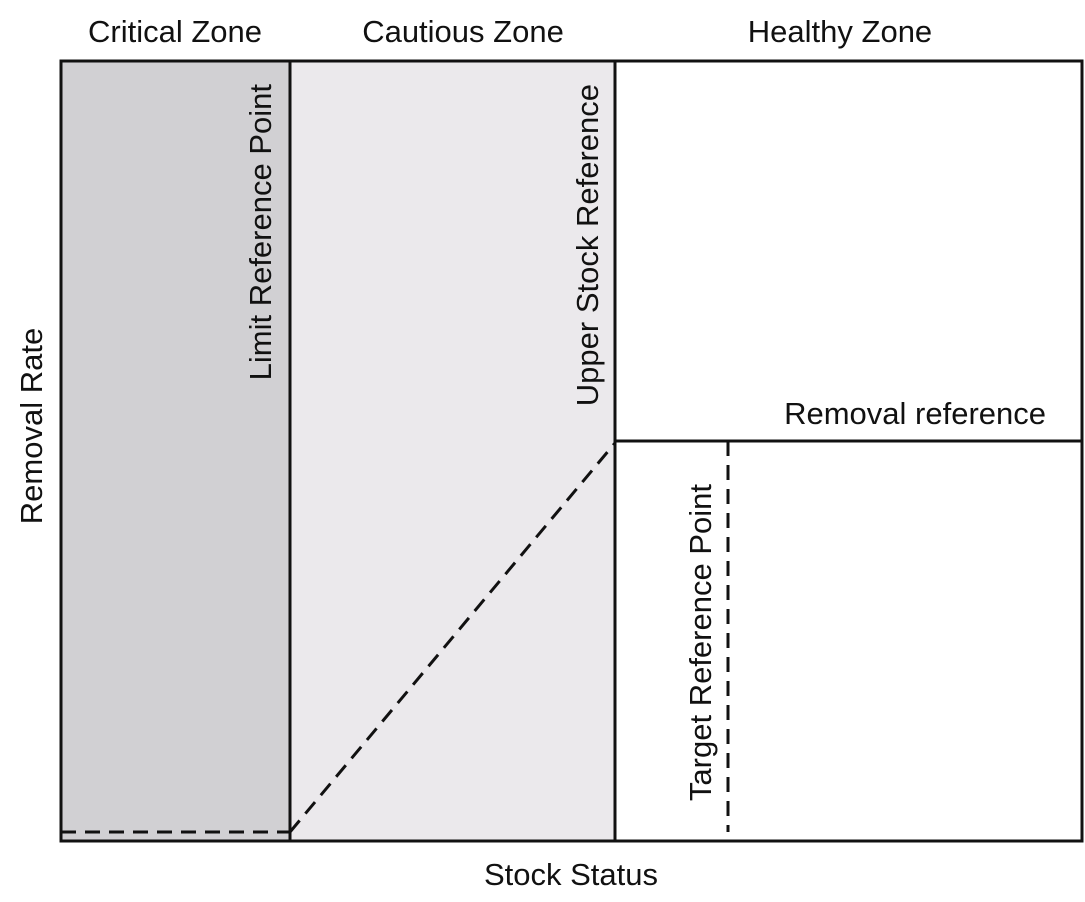 The height and width of the screenshot is (902, 1085). What do you see at coordinates (463, 31) in the screenshot?
I see `cautious-zone-title: Cautious Zone` at bounding box center [463, 31].